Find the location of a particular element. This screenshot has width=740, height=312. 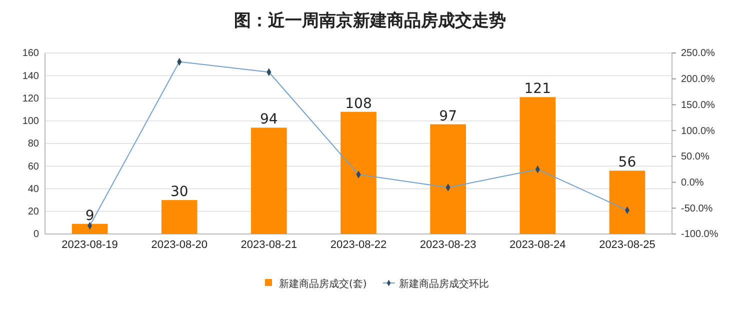

y2-tick-label: 50.0% is located at coordinates (695, 157).